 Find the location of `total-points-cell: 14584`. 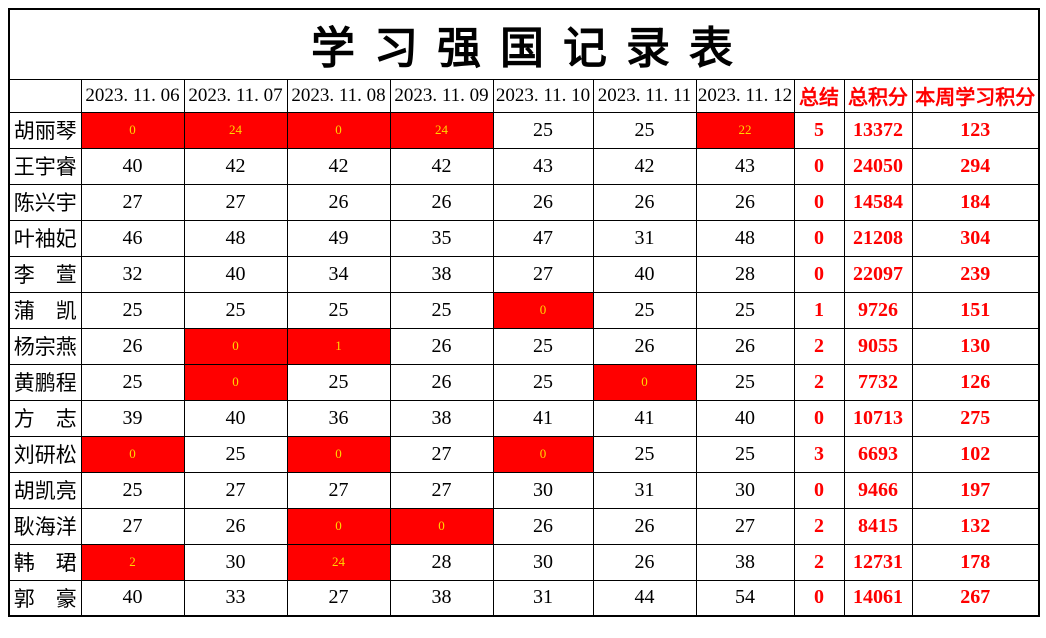

total-points-cell: 14584 is located at coordinates (878, 202).